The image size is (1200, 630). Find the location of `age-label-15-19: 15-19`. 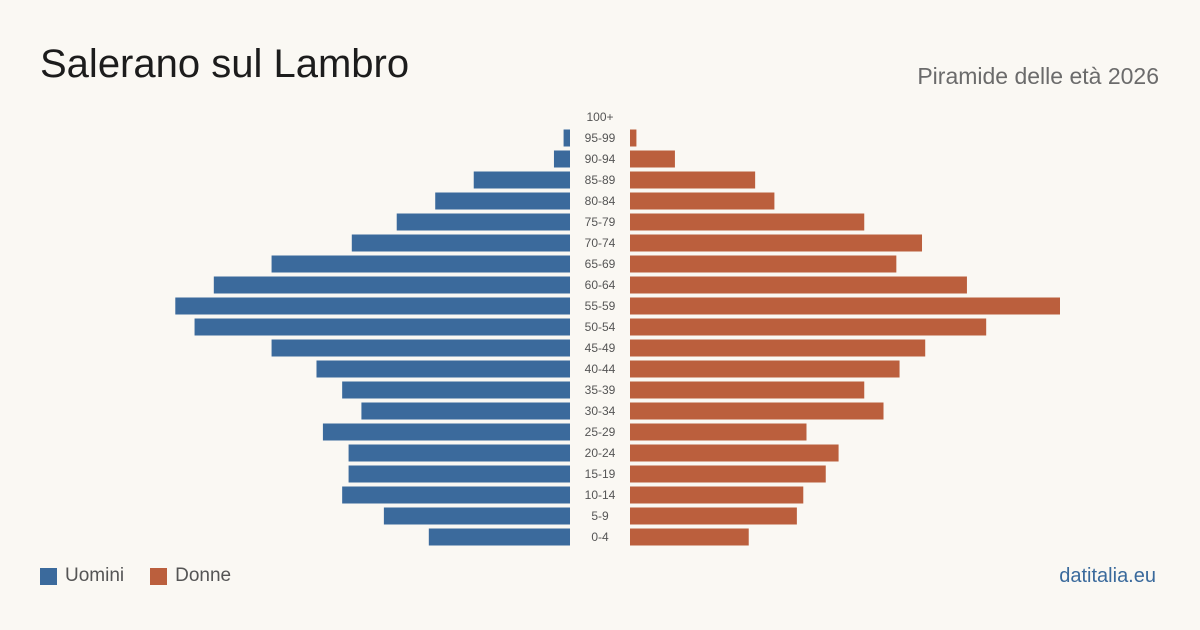

age-label-15-19: 15-19 is located at coordinates (600, 474).